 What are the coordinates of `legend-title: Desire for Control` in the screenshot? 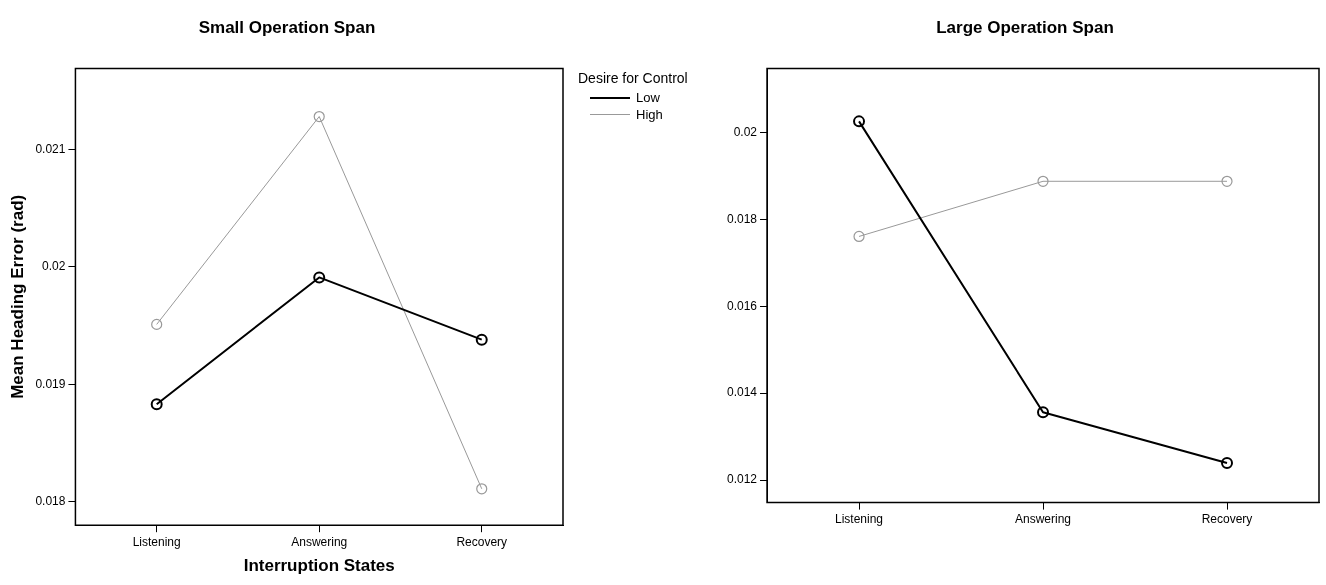 It's located at (633, 78).